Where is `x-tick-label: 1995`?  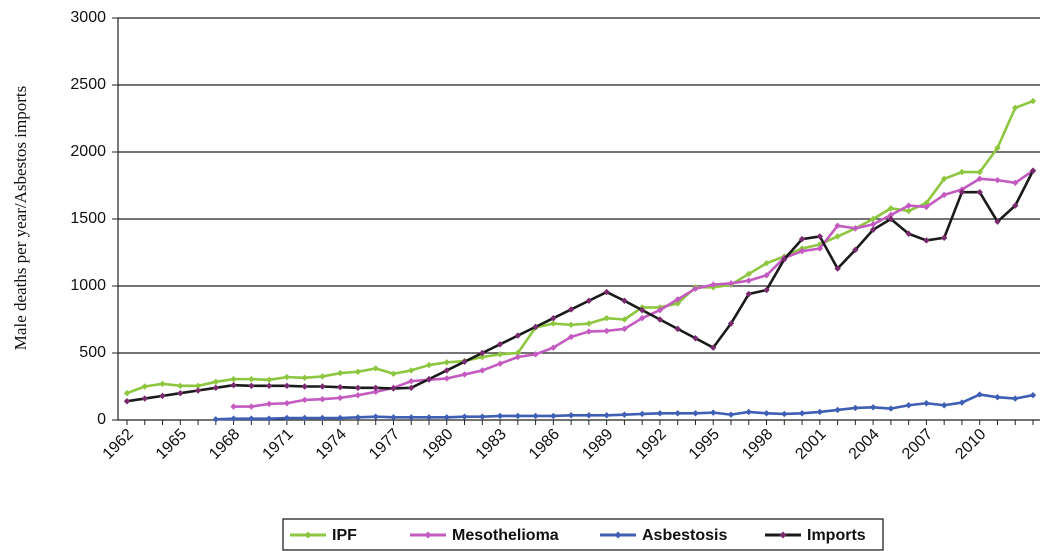
x-tick-label: 1995 is located at coordinates (704, 444).